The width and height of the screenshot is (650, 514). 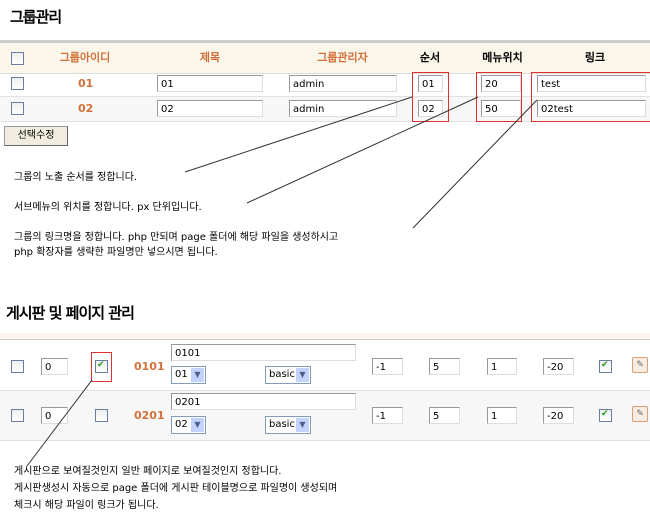 What do you see at coordinates (325, 416) in the screenshot?
I see `table-row: 0 0201 0201 02▼ basic▼ -1 5 1 -20 ✎` at bounding box center [325, 416].